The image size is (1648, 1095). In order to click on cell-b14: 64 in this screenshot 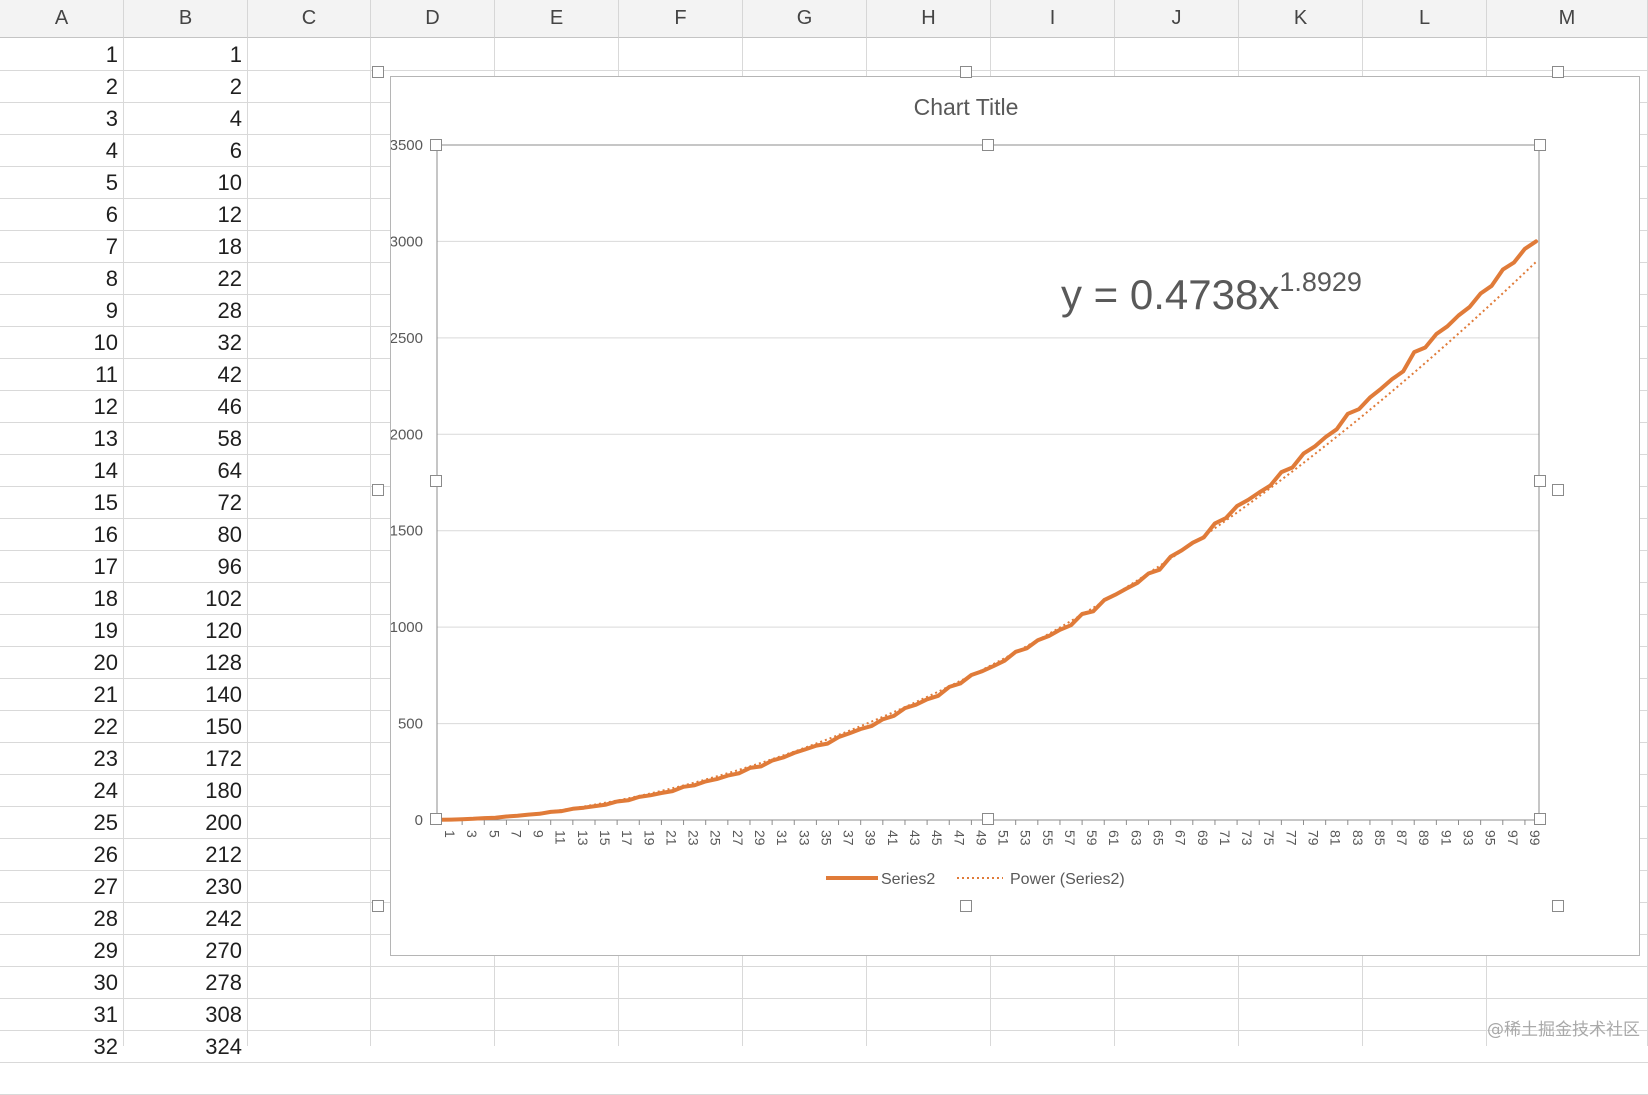, I will do `click(229, 470)`.